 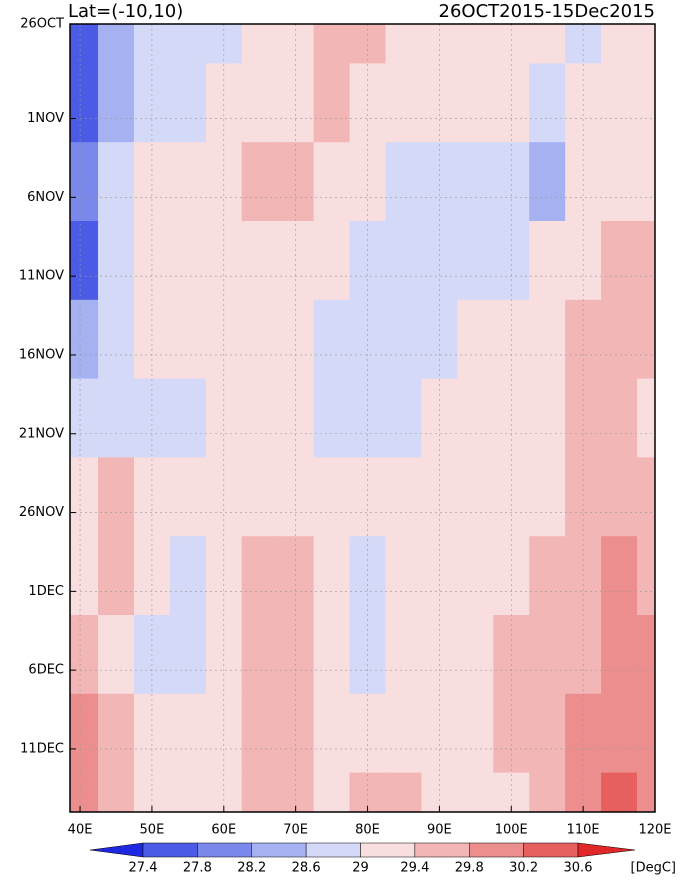 I want to click on x-tick-label: 120E, so click(x=654, y=830).